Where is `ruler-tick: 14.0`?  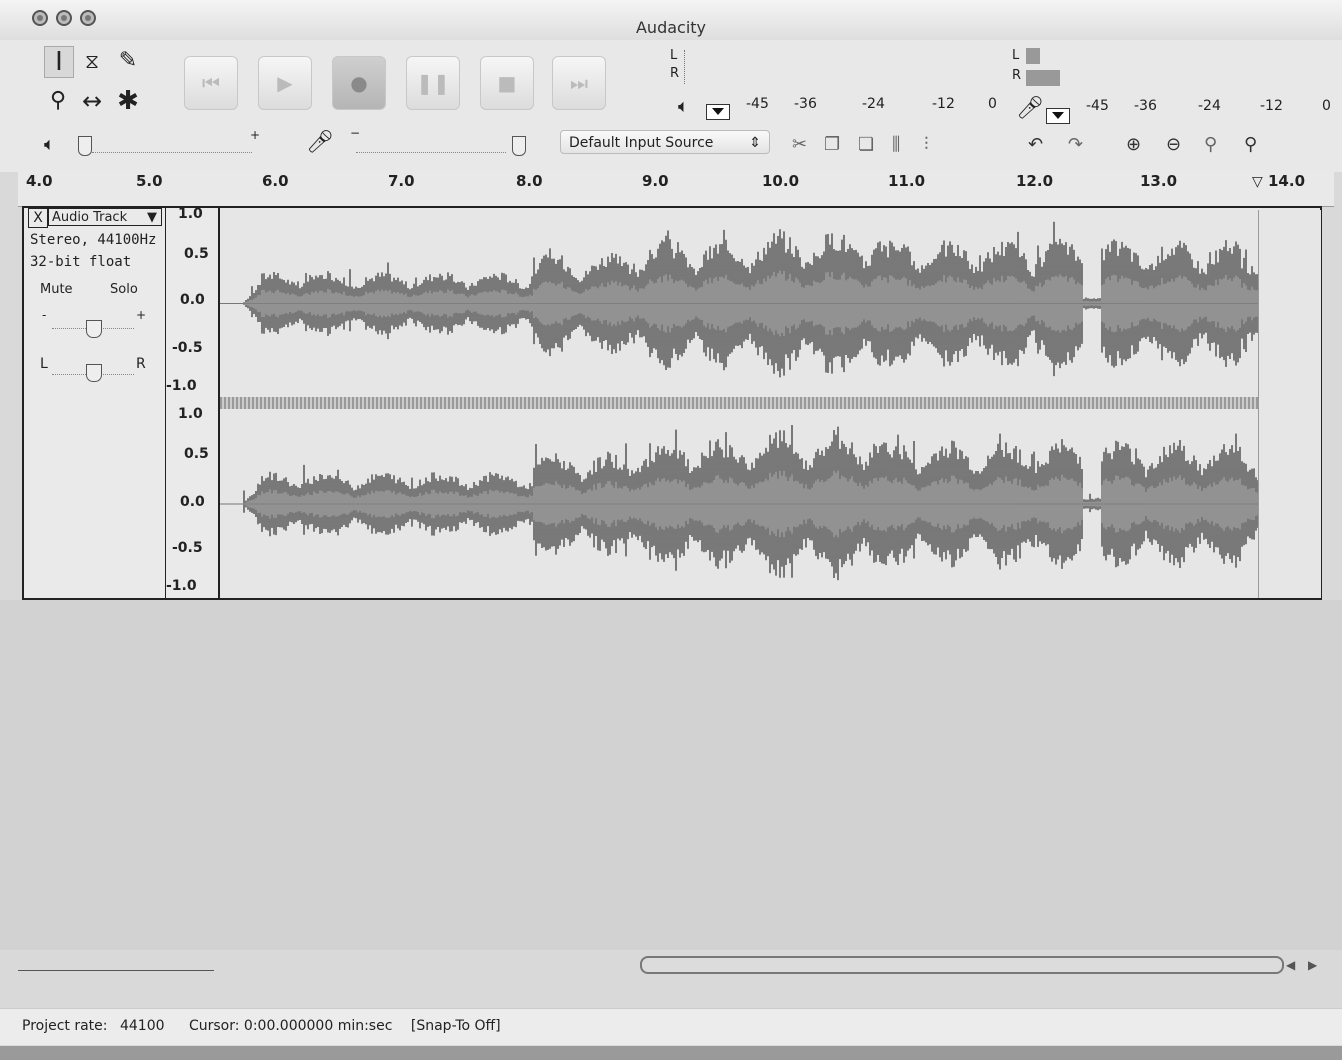 ruler-tick: 14.0 is located at coordinates (1287, 181).